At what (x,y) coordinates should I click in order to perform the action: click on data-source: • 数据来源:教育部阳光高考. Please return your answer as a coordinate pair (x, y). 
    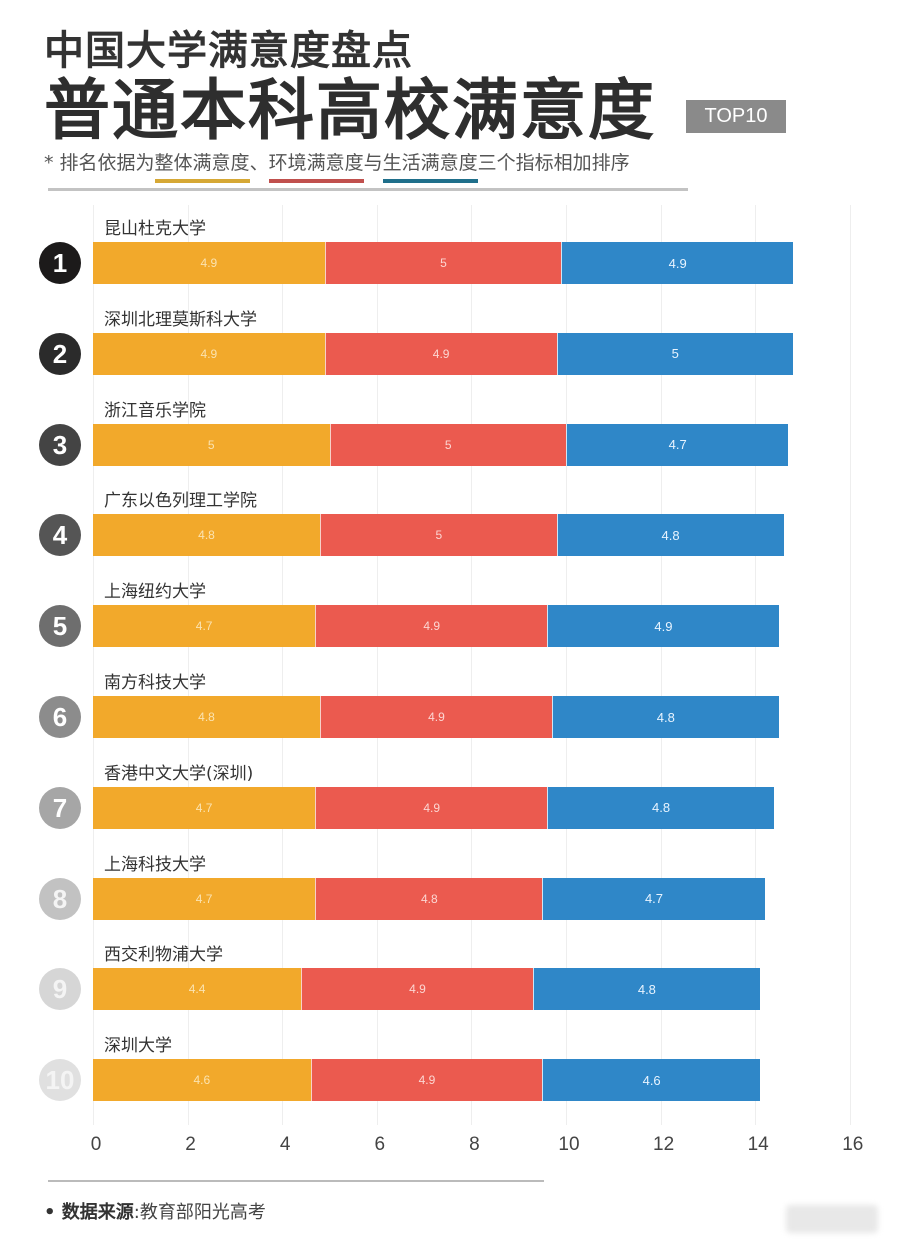
    Looking at the image, I should click on (155, 1211).